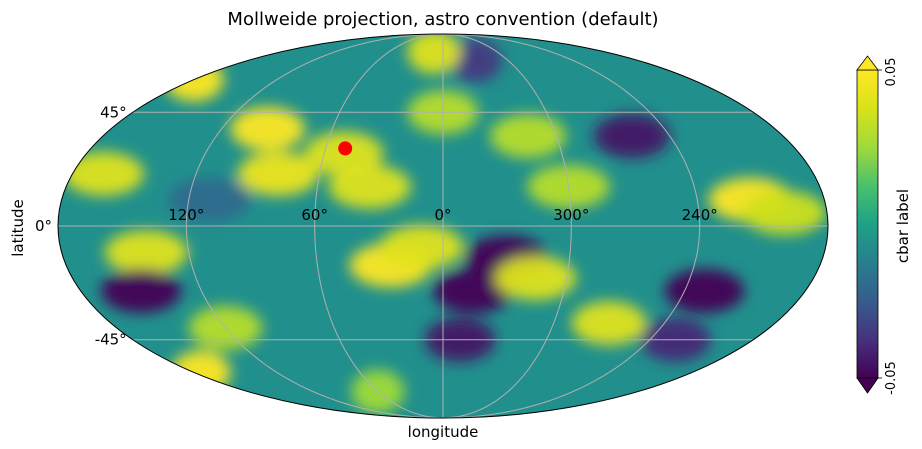  Describe the element at coordinates (884, 225) in the screenshot. I see `colorbar: 0.05 -0.05 cbar label` at that location.